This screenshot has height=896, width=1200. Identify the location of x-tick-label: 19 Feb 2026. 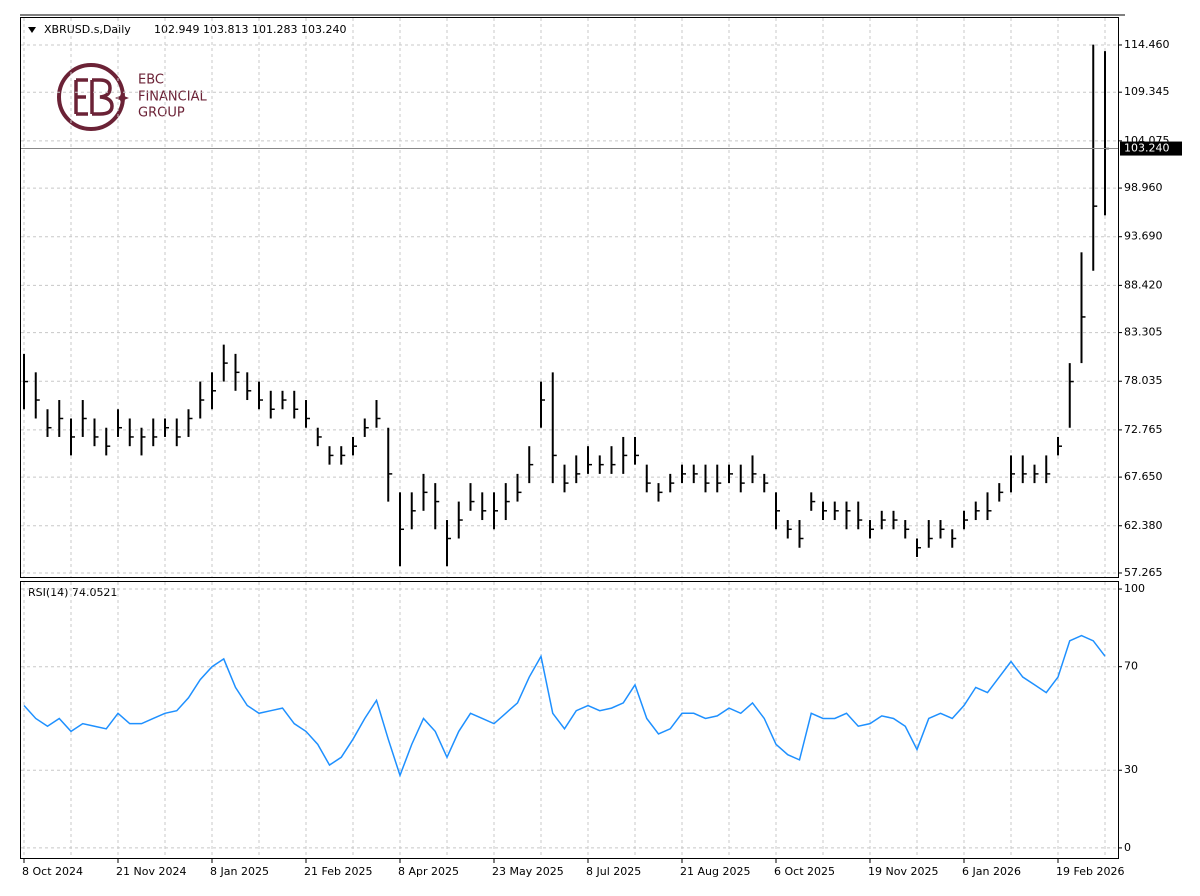
(1090, 871).